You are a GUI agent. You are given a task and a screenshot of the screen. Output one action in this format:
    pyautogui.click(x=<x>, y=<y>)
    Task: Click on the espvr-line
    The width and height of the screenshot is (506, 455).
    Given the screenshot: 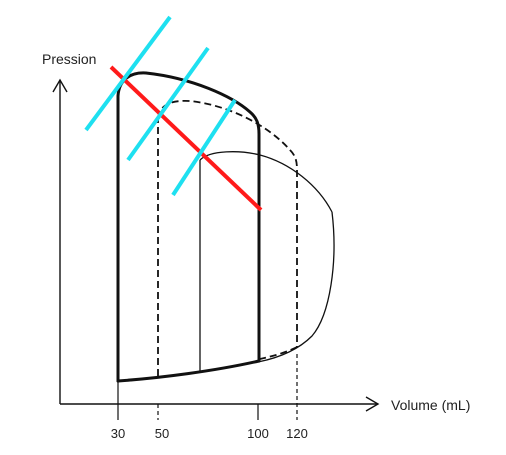 What is the action you would take?
    pyautogui.click(x=186, y=138)
    